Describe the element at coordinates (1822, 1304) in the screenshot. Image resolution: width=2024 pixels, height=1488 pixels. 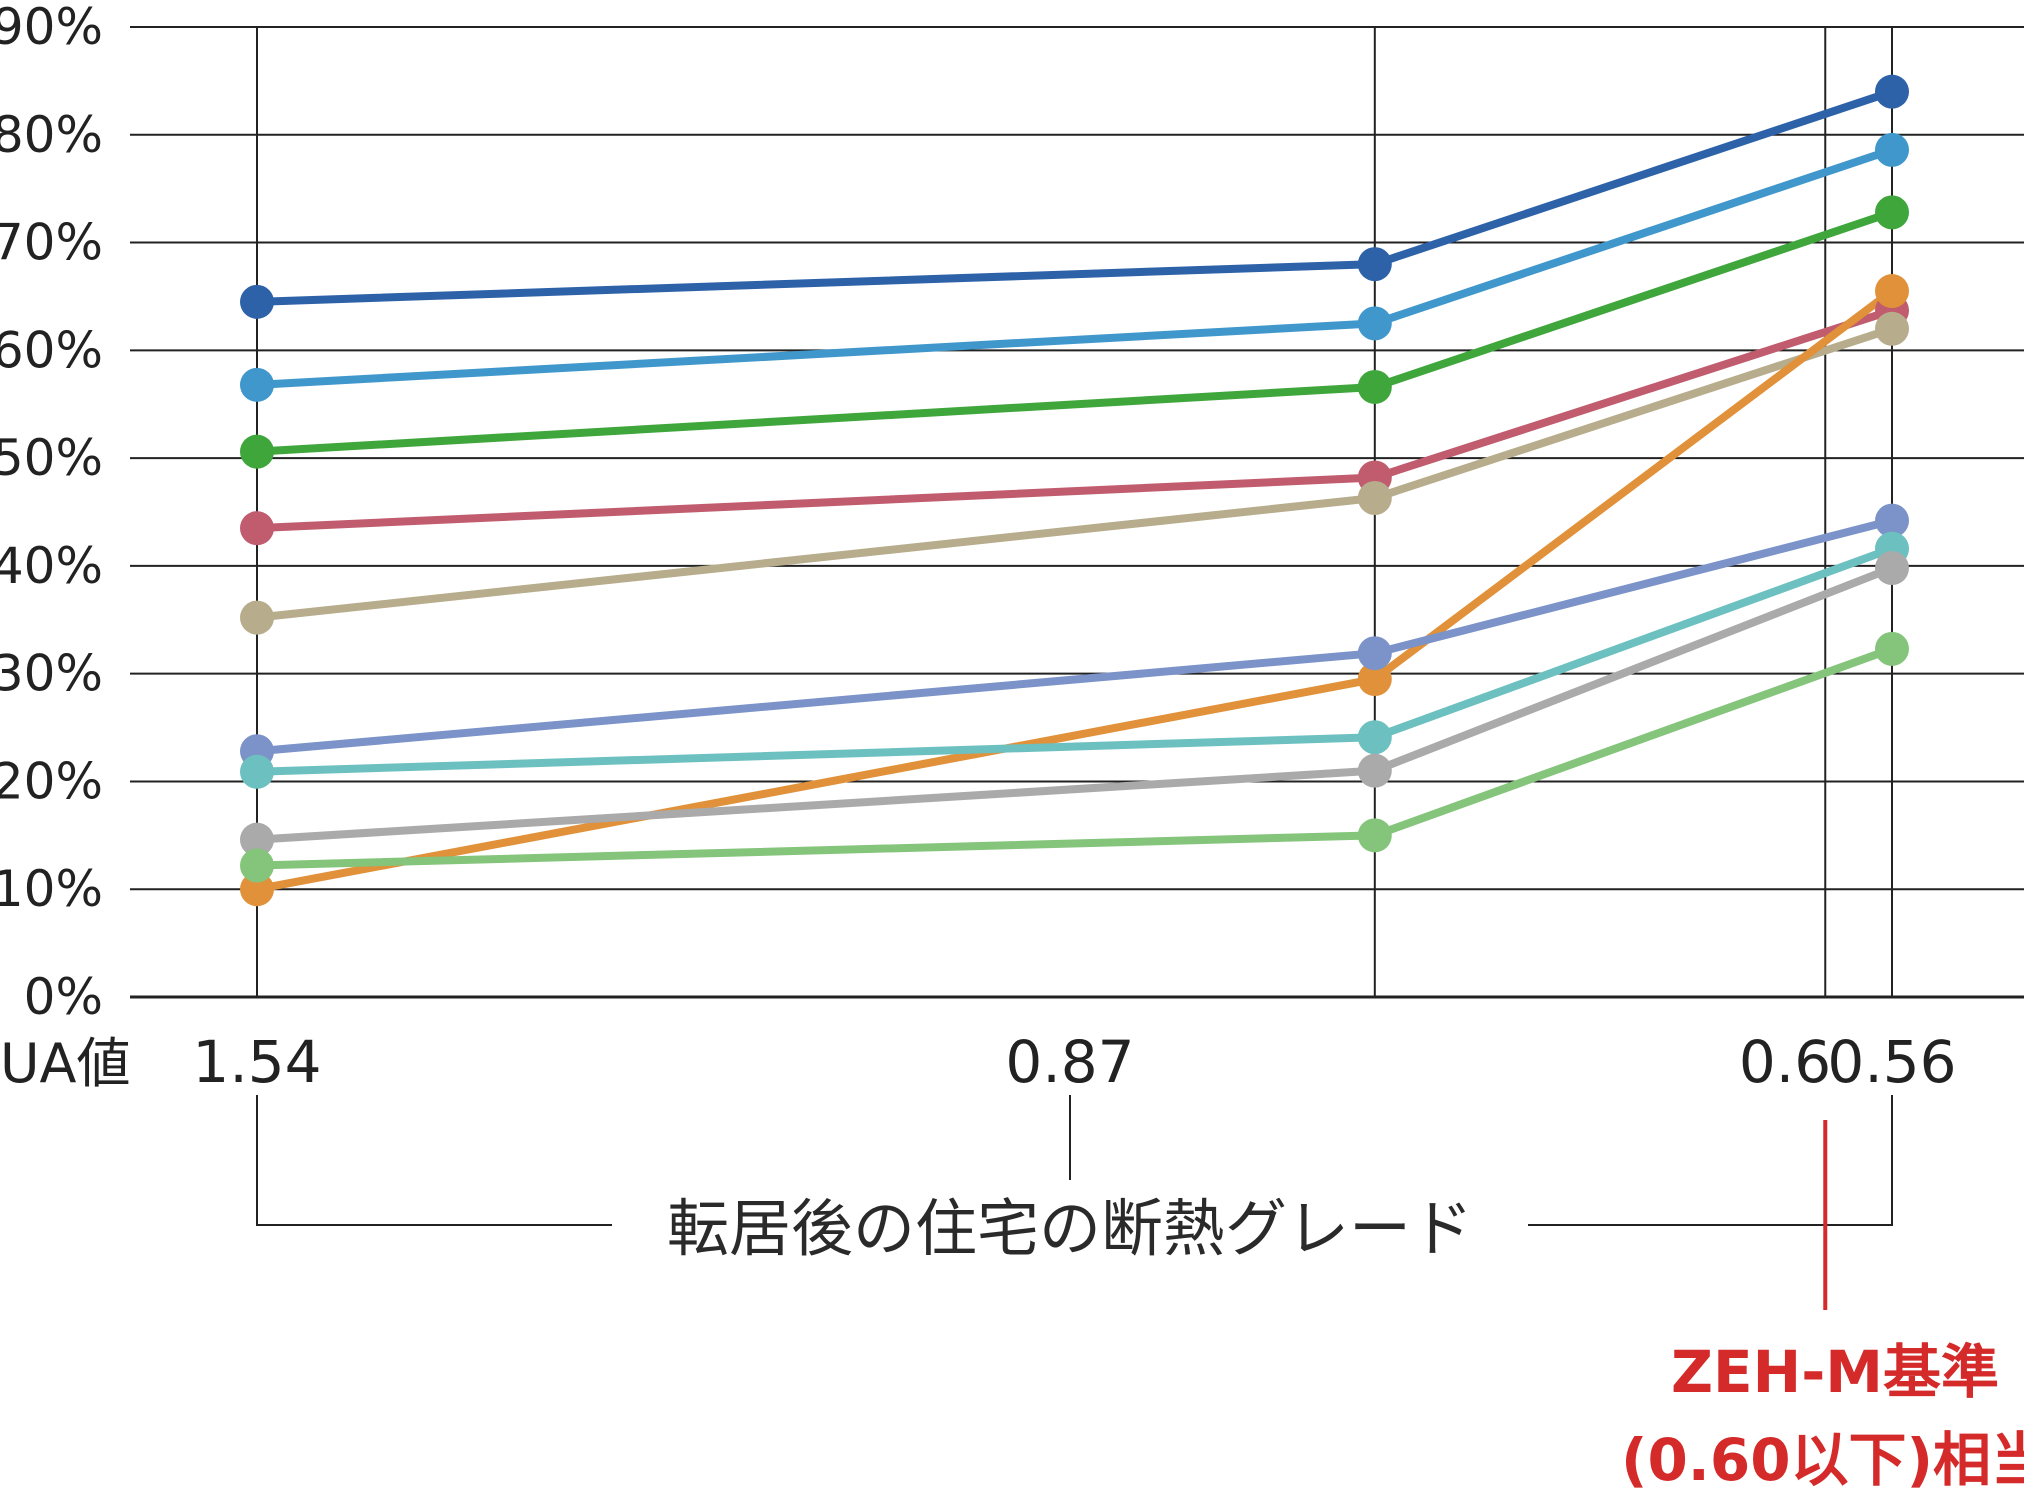
I see `zeh-annotation: ZEH-M基準 (0.60以下)相当` at that location.